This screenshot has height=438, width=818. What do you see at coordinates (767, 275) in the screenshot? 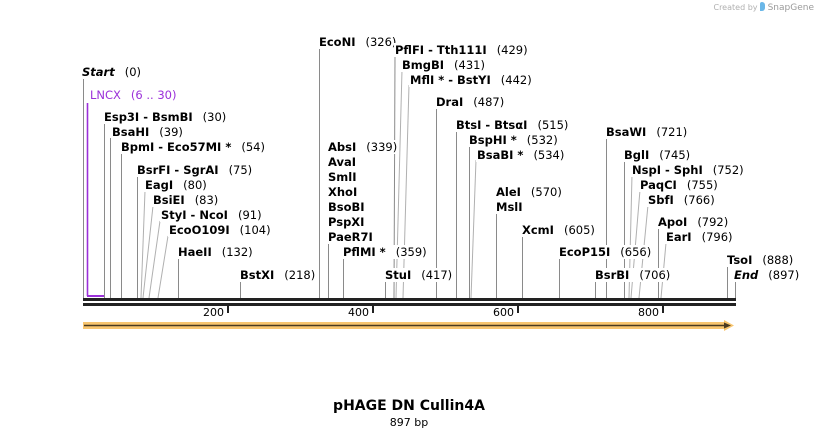
I see `end-label: End (897)` at bounding box center [767, 275].